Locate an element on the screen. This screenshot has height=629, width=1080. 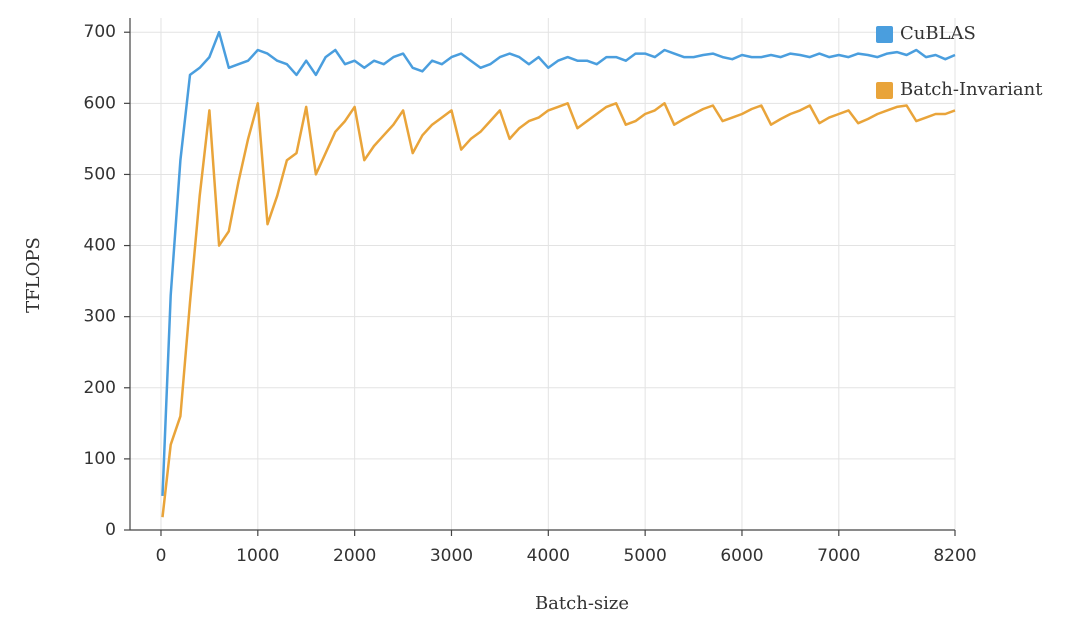
y-tick-label: 700 is located at coordinates (100, 32).